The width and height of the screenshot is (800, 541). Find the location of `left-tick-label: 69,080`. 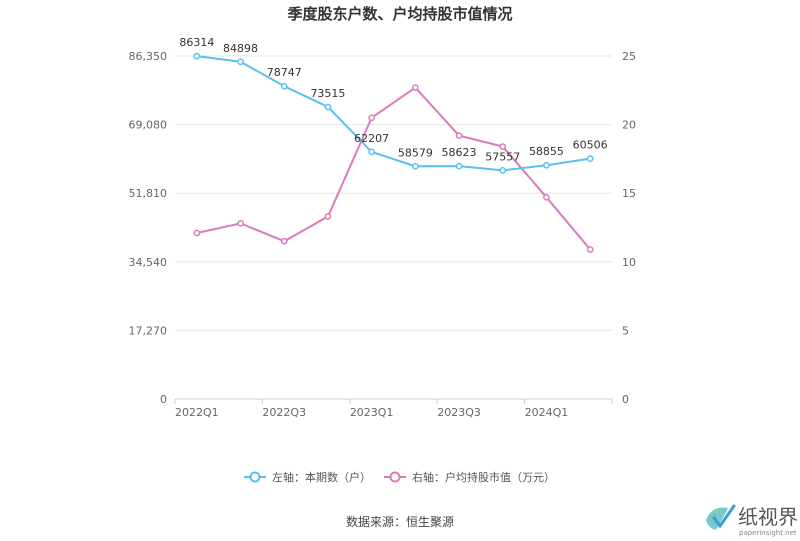

left-tick-label: 69,080 is located at coordinates (148, 125).